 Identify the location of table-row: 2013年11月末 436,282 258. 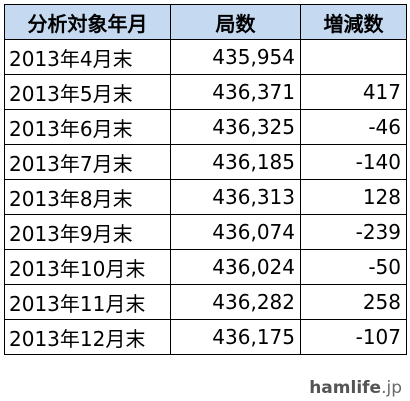
(205, 302).